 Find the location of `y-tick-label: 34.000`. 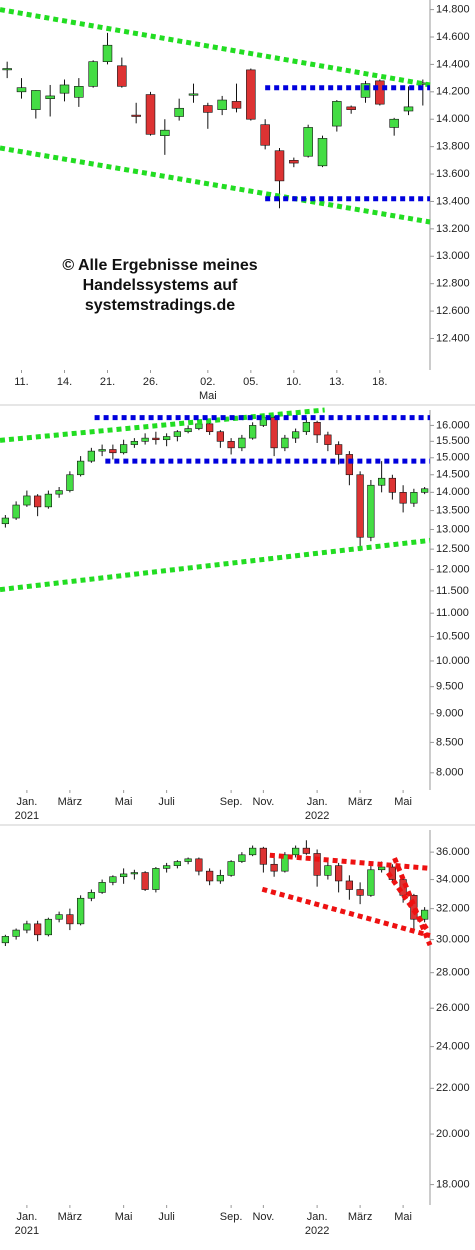

y-tick-label: 34.000 is located at coordinates (453, 879).